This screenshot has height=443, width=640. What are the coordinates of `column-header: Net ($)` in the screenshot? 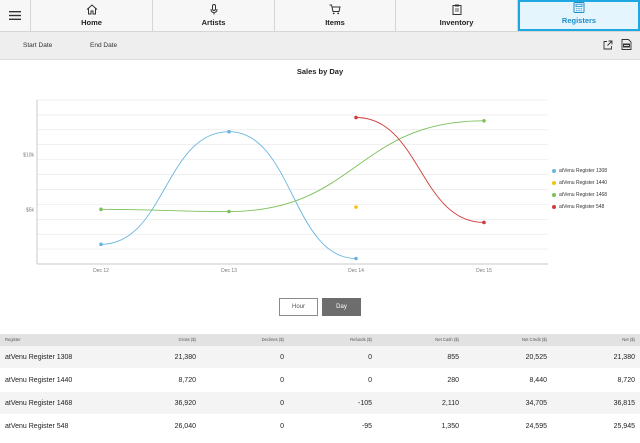 It's located at (628, 339).